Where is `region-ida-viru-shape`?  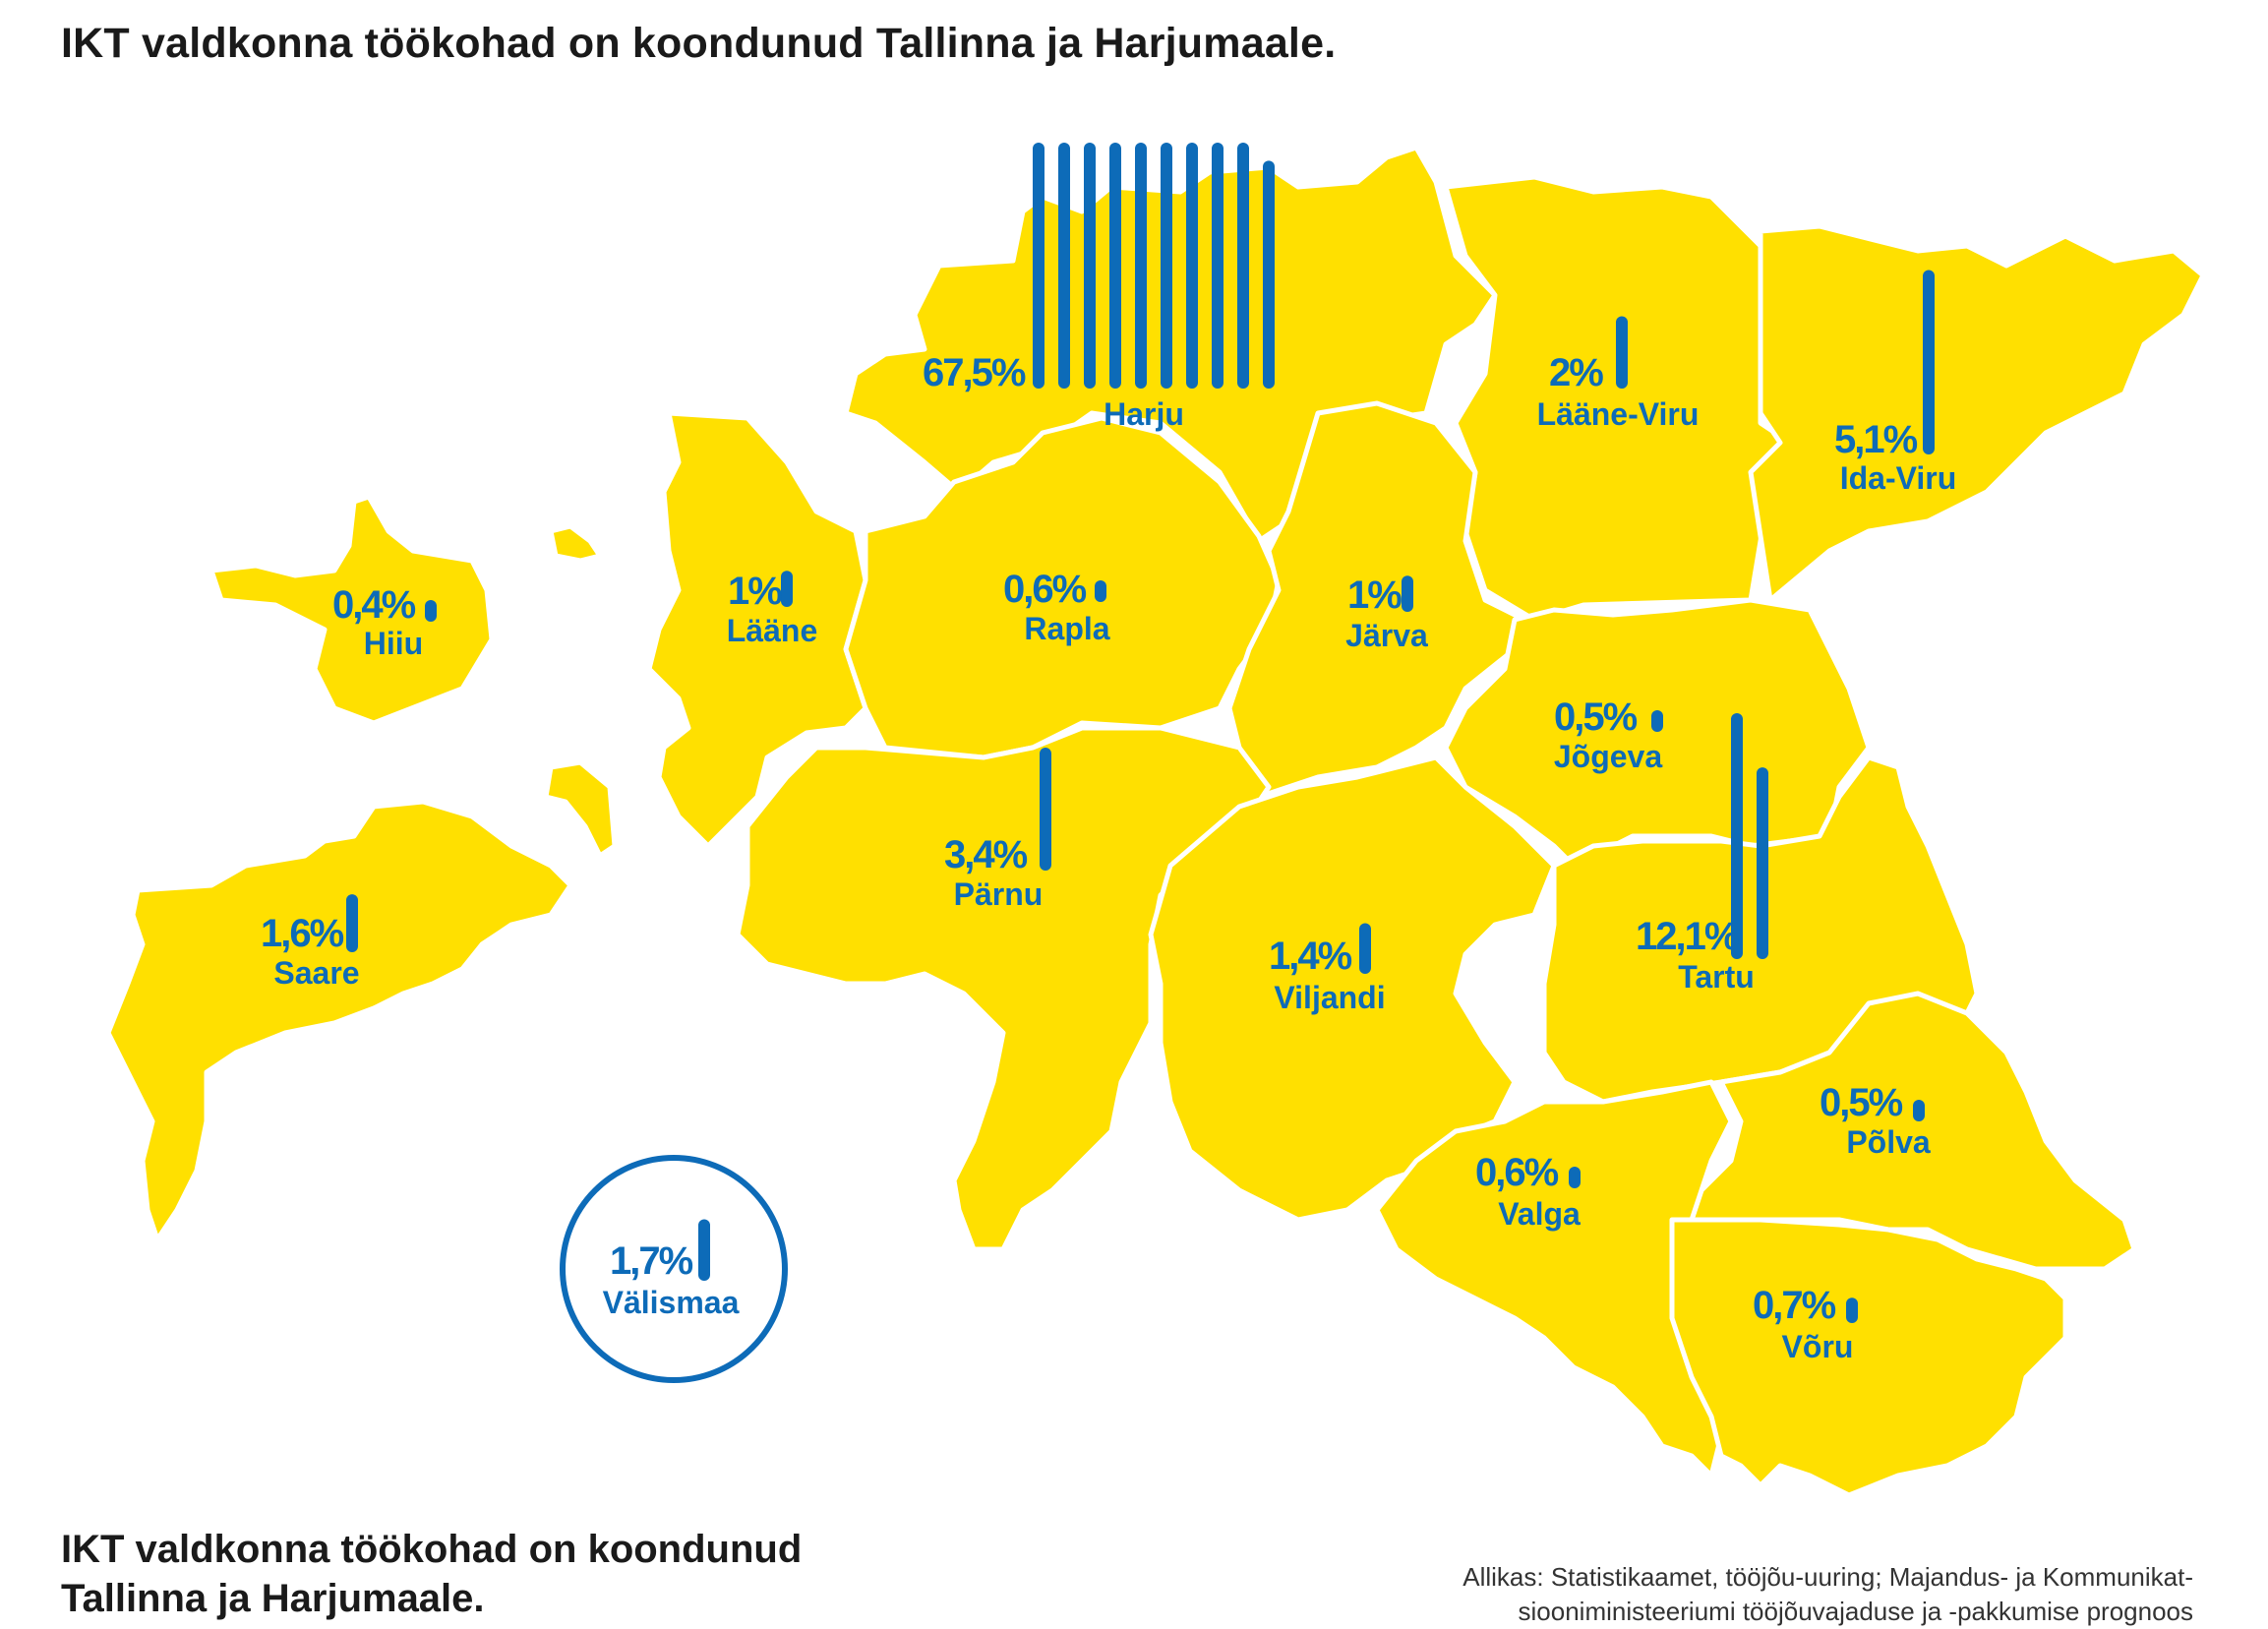
region-ida-viru-shape is located at coordinates (1977, 413).